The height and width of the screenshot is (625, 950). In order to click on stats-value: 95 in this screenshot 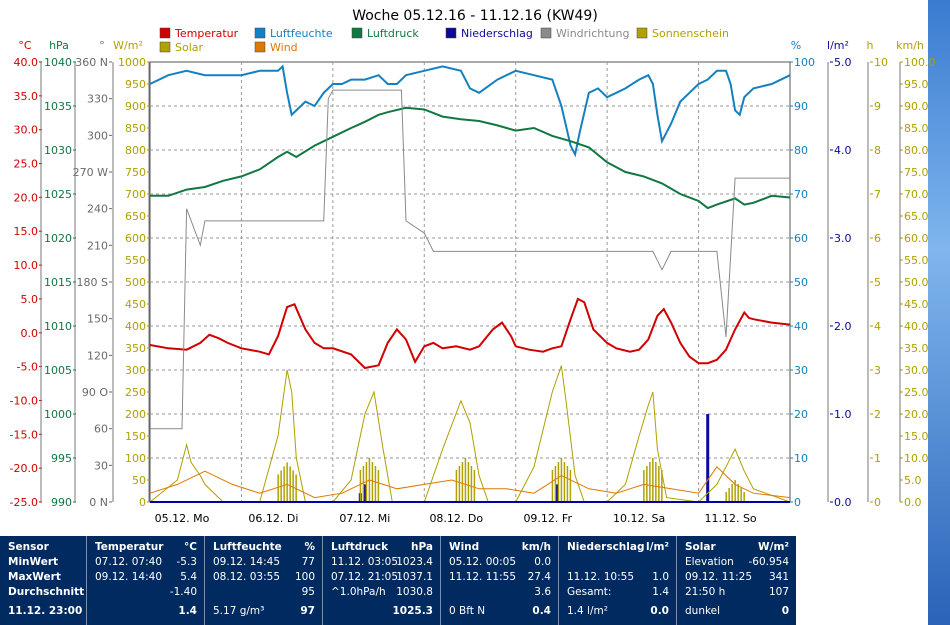, I will do `click(308, 592)`.